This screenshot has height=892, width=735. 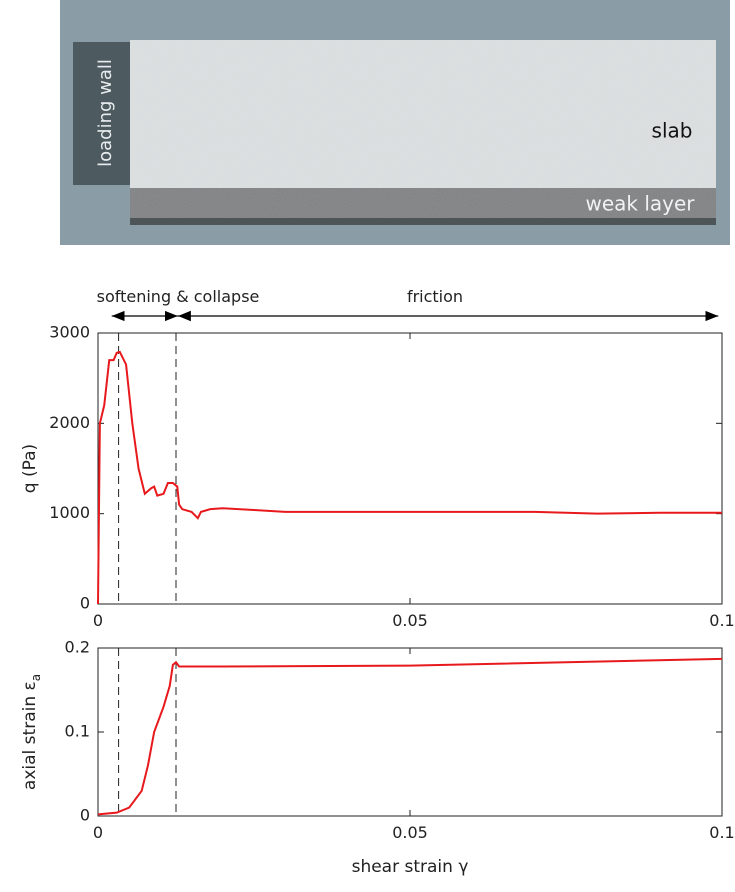 What do you see at coordinates (410, 867) in the screenshot?
I see `x-axis-label: shear strain γ` at bounding box center [410, 867].